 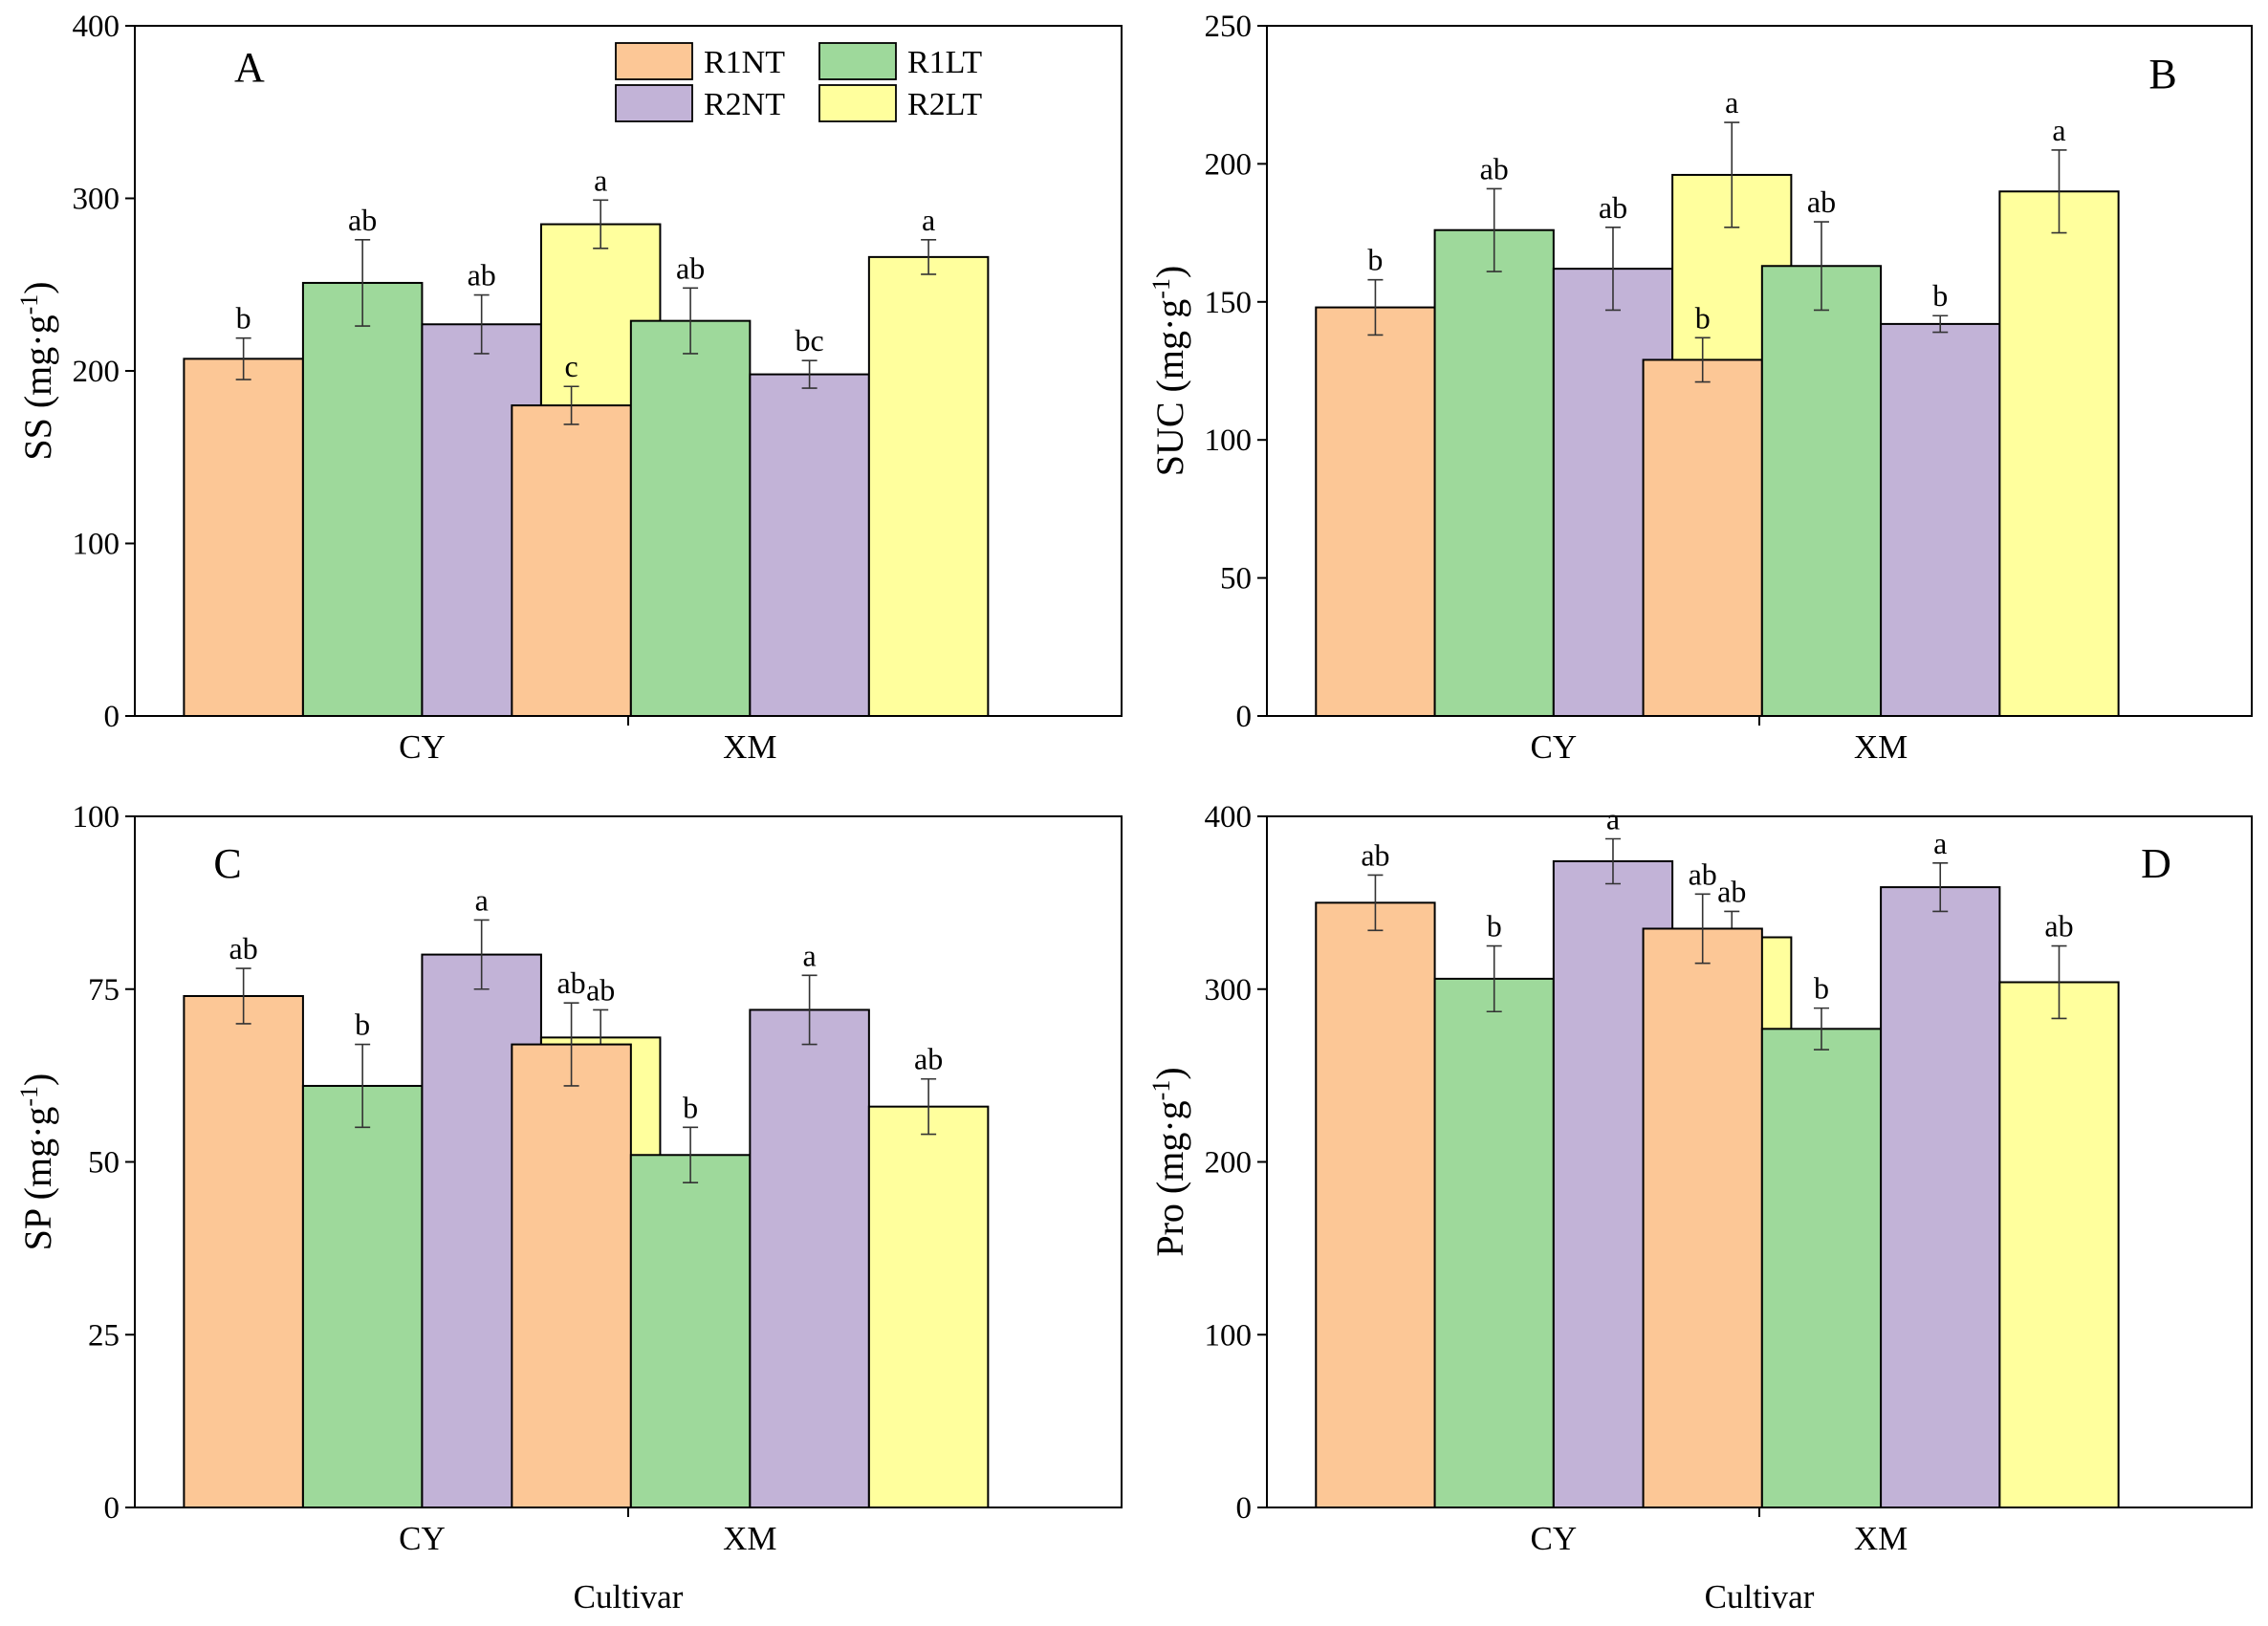 What do you see at coordinates (1229, 990) in the screenshot?
I see `y-tick-label: 300` at bounding box center [1229, 990].